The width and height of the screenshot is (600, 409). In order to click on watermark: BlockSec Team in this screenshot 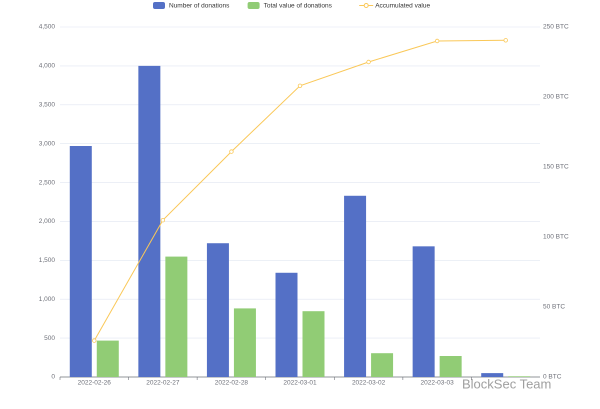, I will do `click(506, 383)`.